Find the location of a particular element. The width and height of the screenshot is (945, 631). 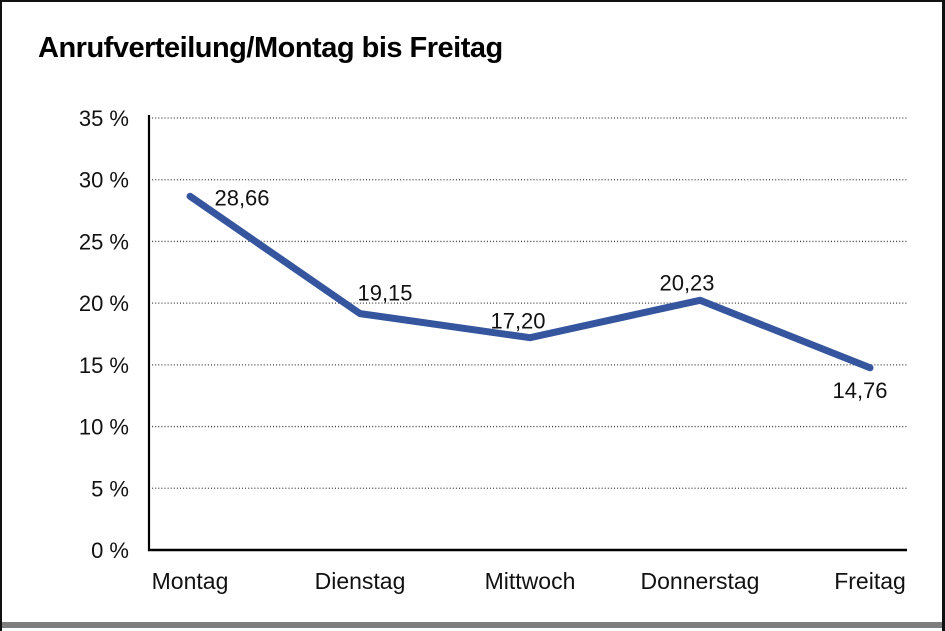

y-tick-label: 0 % is located at coordinates (110, 550).